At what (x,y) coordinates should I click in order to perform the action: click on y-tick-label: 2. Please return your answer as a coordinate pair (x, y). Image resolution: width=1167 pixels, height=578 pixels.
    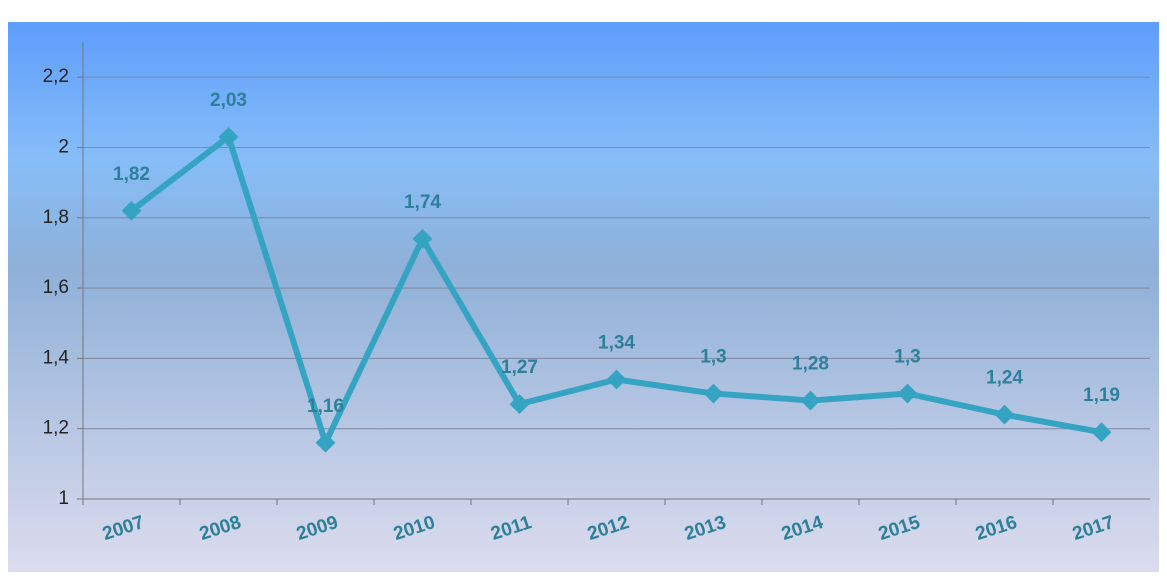
    Looking at the image, I should click on (63, 146).